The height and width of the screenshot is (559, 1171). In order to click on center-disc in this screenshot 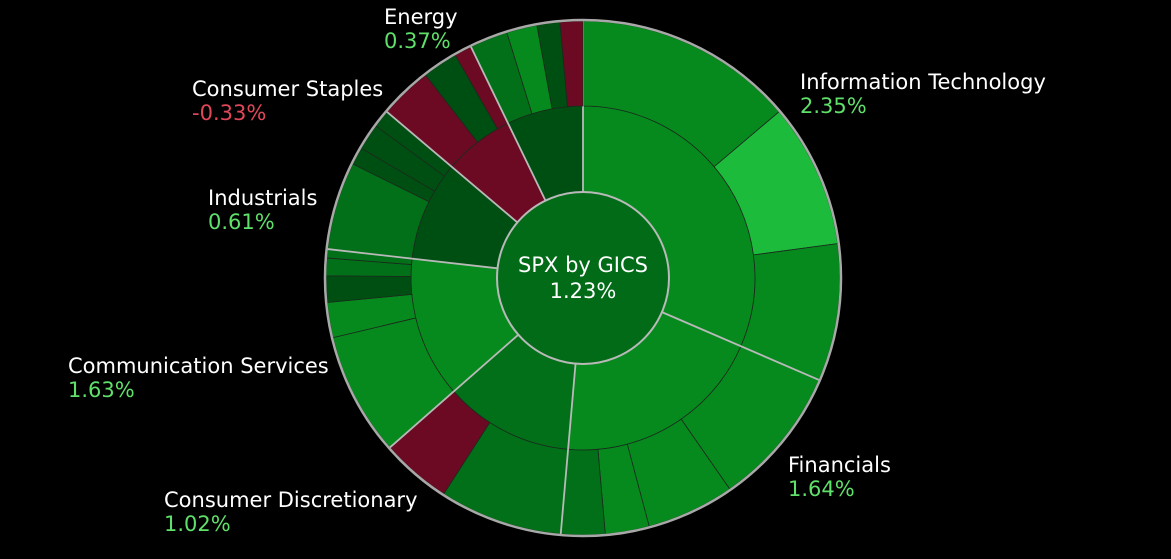, I will do `click(583, 278)`.